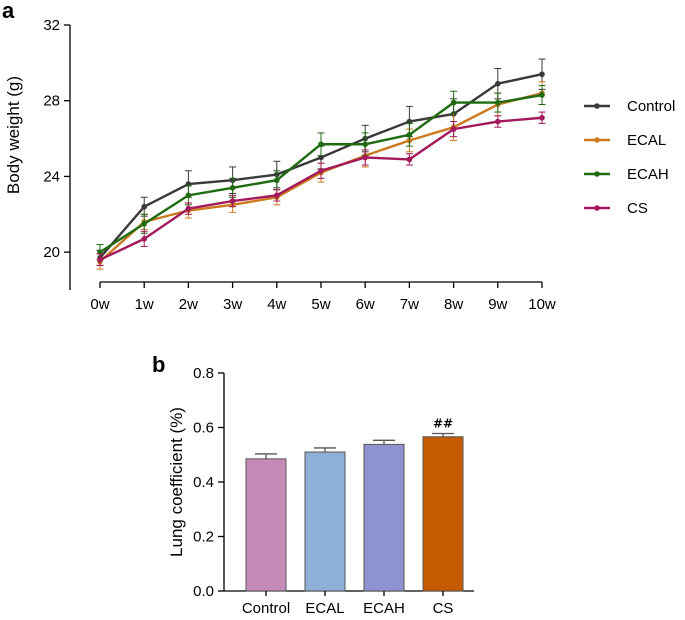 The height and width of the screenshot is (620, 685). Describe the element at coordinates (353, 516) in the screenshot. I see `lung-coefficient-bars: Control ECAL ECAH CS ##` at that location.